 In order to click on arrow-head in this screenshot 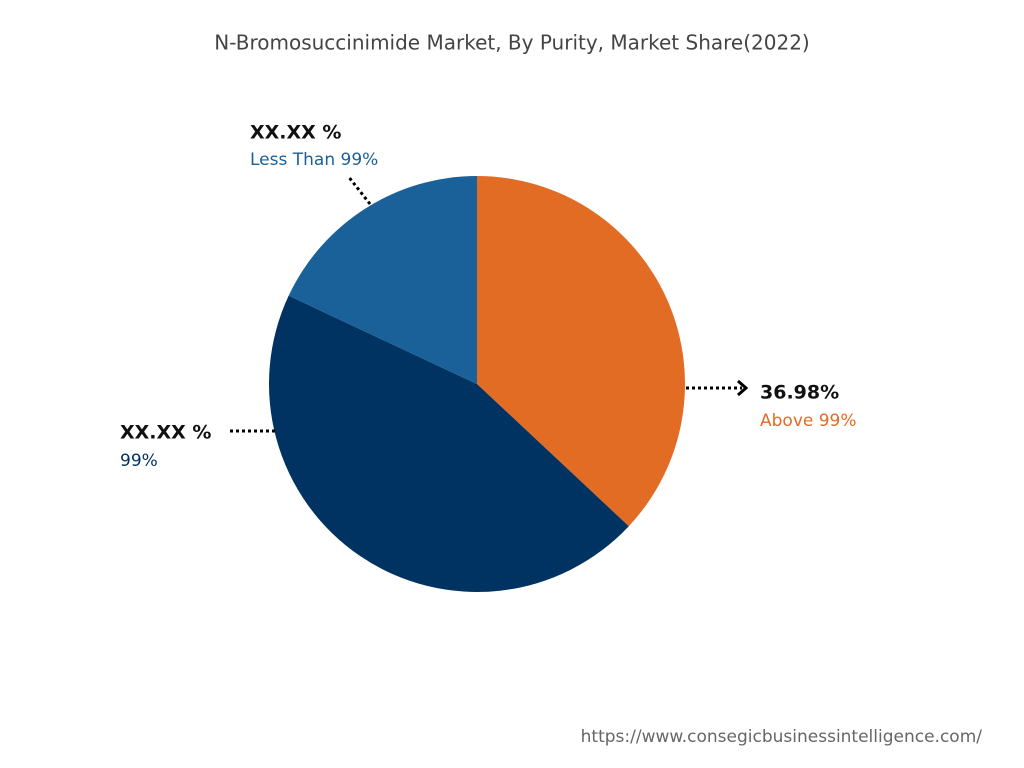, I will do `click(743, 388)`.